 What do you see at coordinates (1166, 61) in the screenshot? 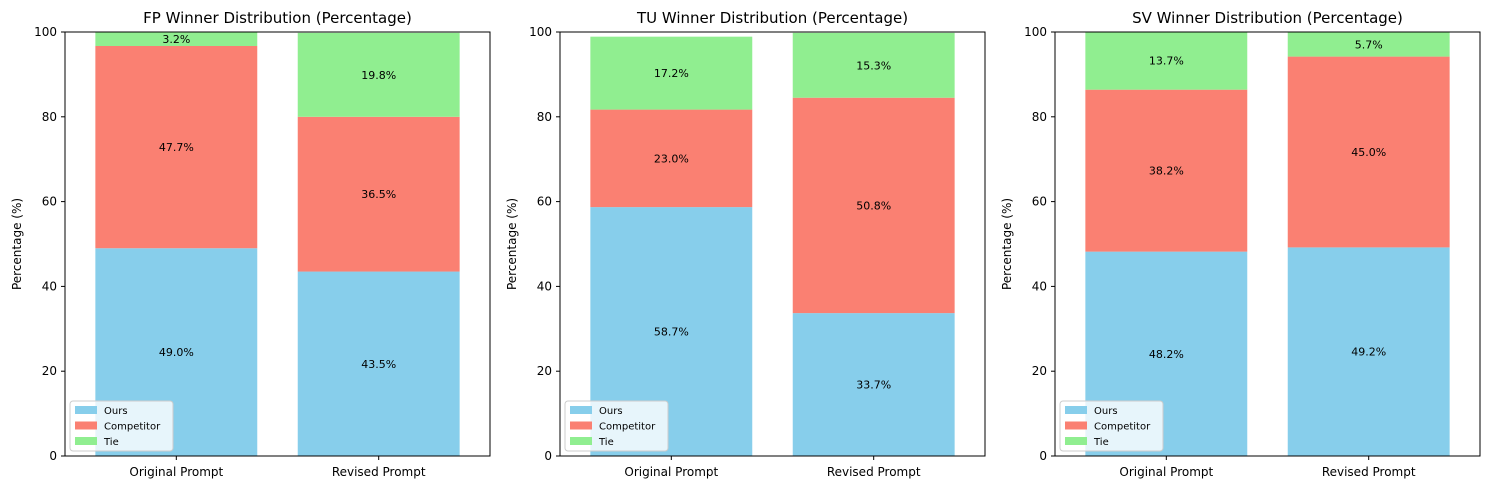
I see `bar-value-label: 13.7%` at bounding box center [1166, 61].